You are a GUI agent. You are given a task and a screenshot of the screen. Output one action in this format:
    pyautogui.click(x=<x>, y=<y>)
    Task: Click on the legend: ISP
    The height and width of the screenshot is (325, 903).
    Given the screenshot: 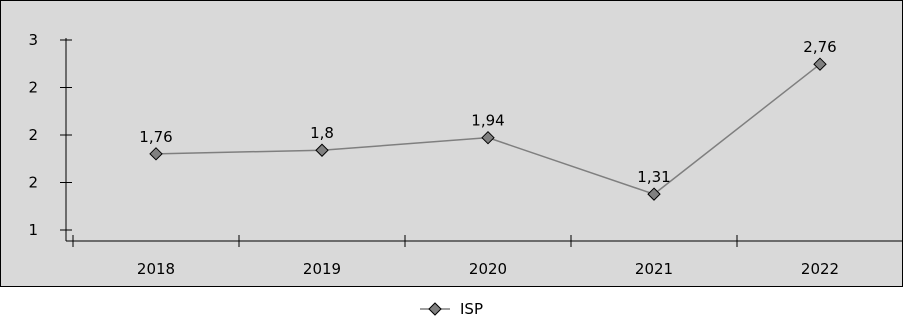 What is the action you would take?
    pyautogui.click(x=451, y=309)
    